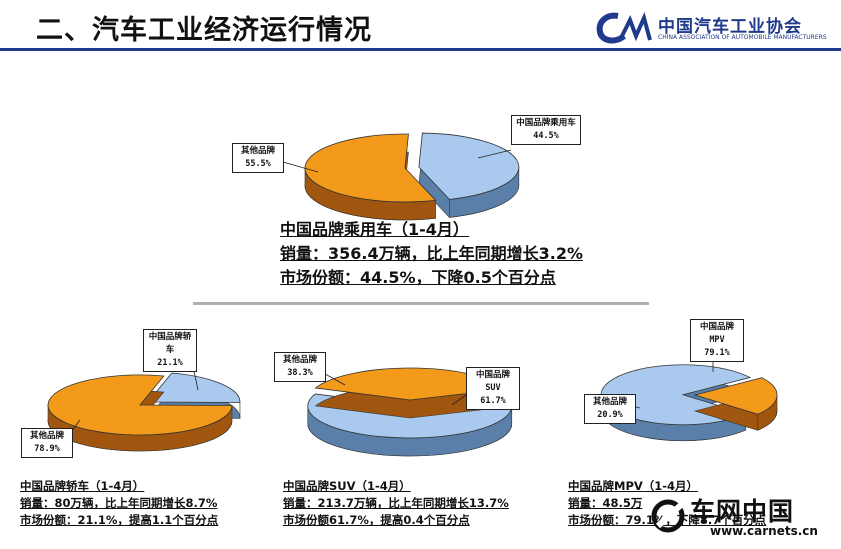  I want to click on caam-logo-icon, so click(624, 28).